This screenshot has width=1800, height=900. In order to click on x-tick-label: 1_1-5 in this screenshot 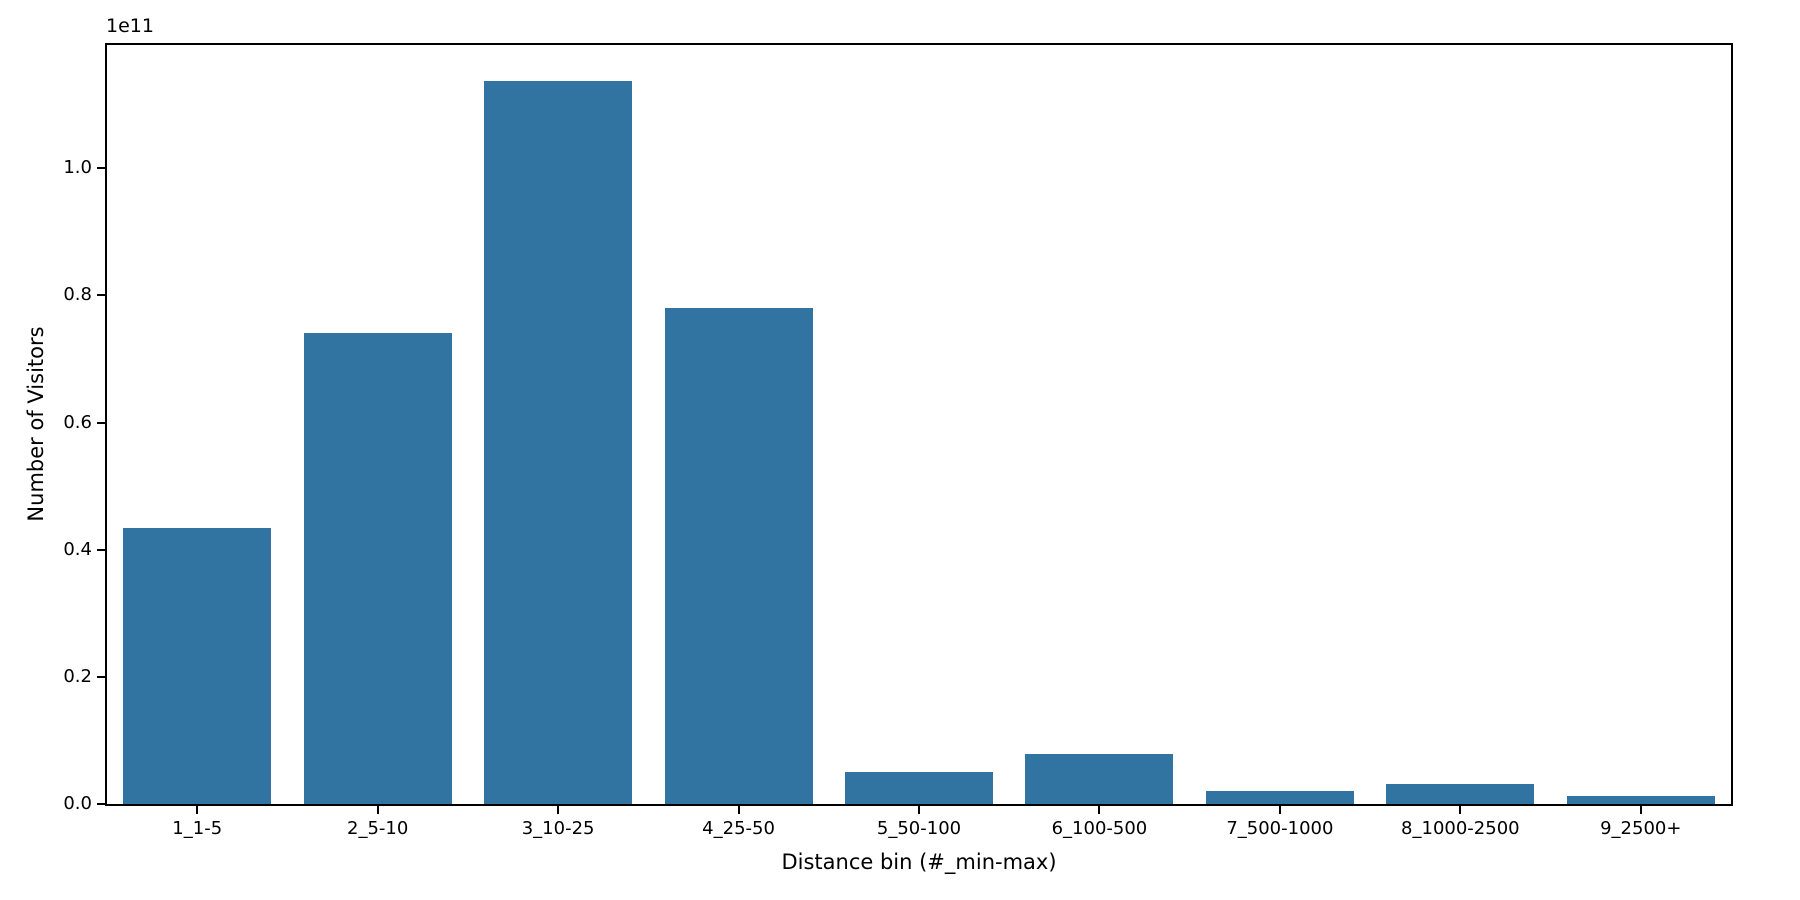, I will do `click(197, 828)`.